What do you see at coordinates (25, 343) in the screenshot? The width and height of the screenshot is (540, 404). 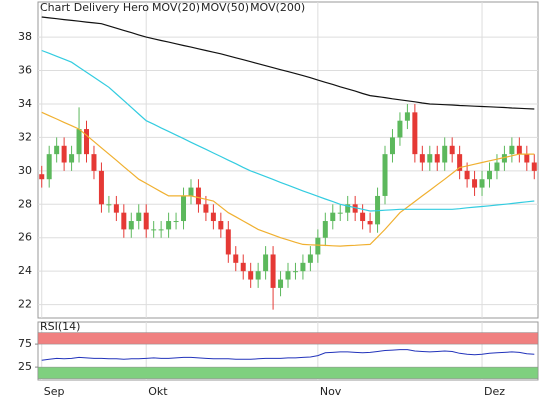 I see `rsi-tick-label: 75` at bounding box center [25, 343].